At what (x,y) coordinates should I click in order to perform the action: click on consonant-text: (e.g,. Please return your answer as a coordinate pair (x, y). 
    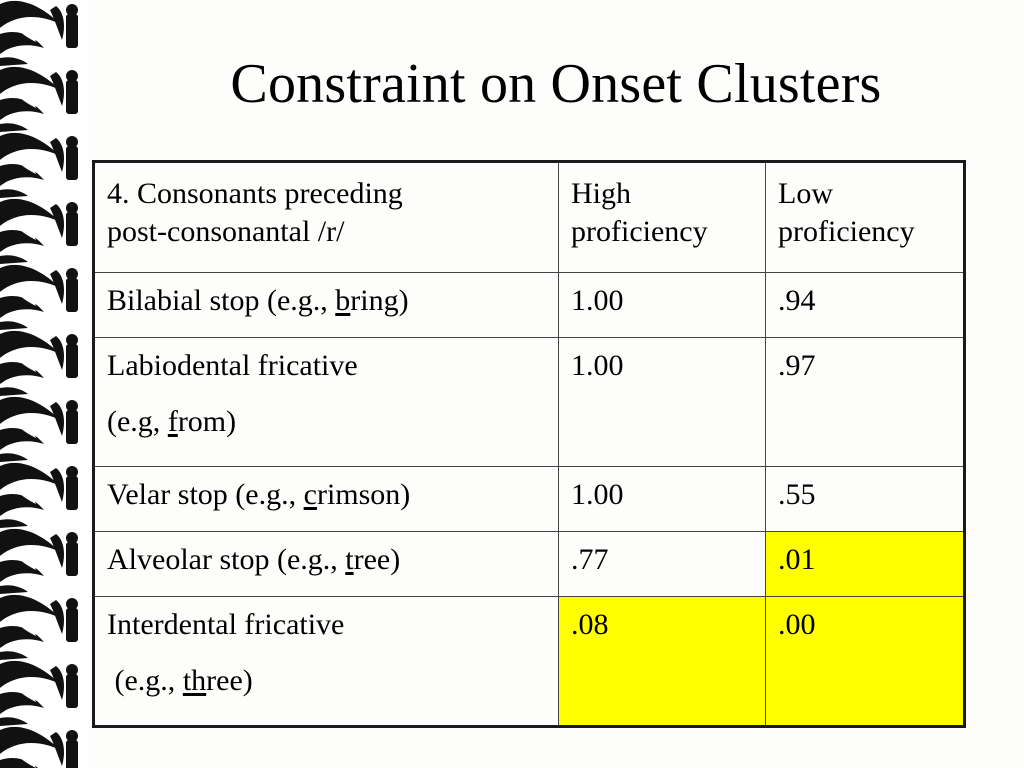
    Looking at the image, I should click on (137, 421).